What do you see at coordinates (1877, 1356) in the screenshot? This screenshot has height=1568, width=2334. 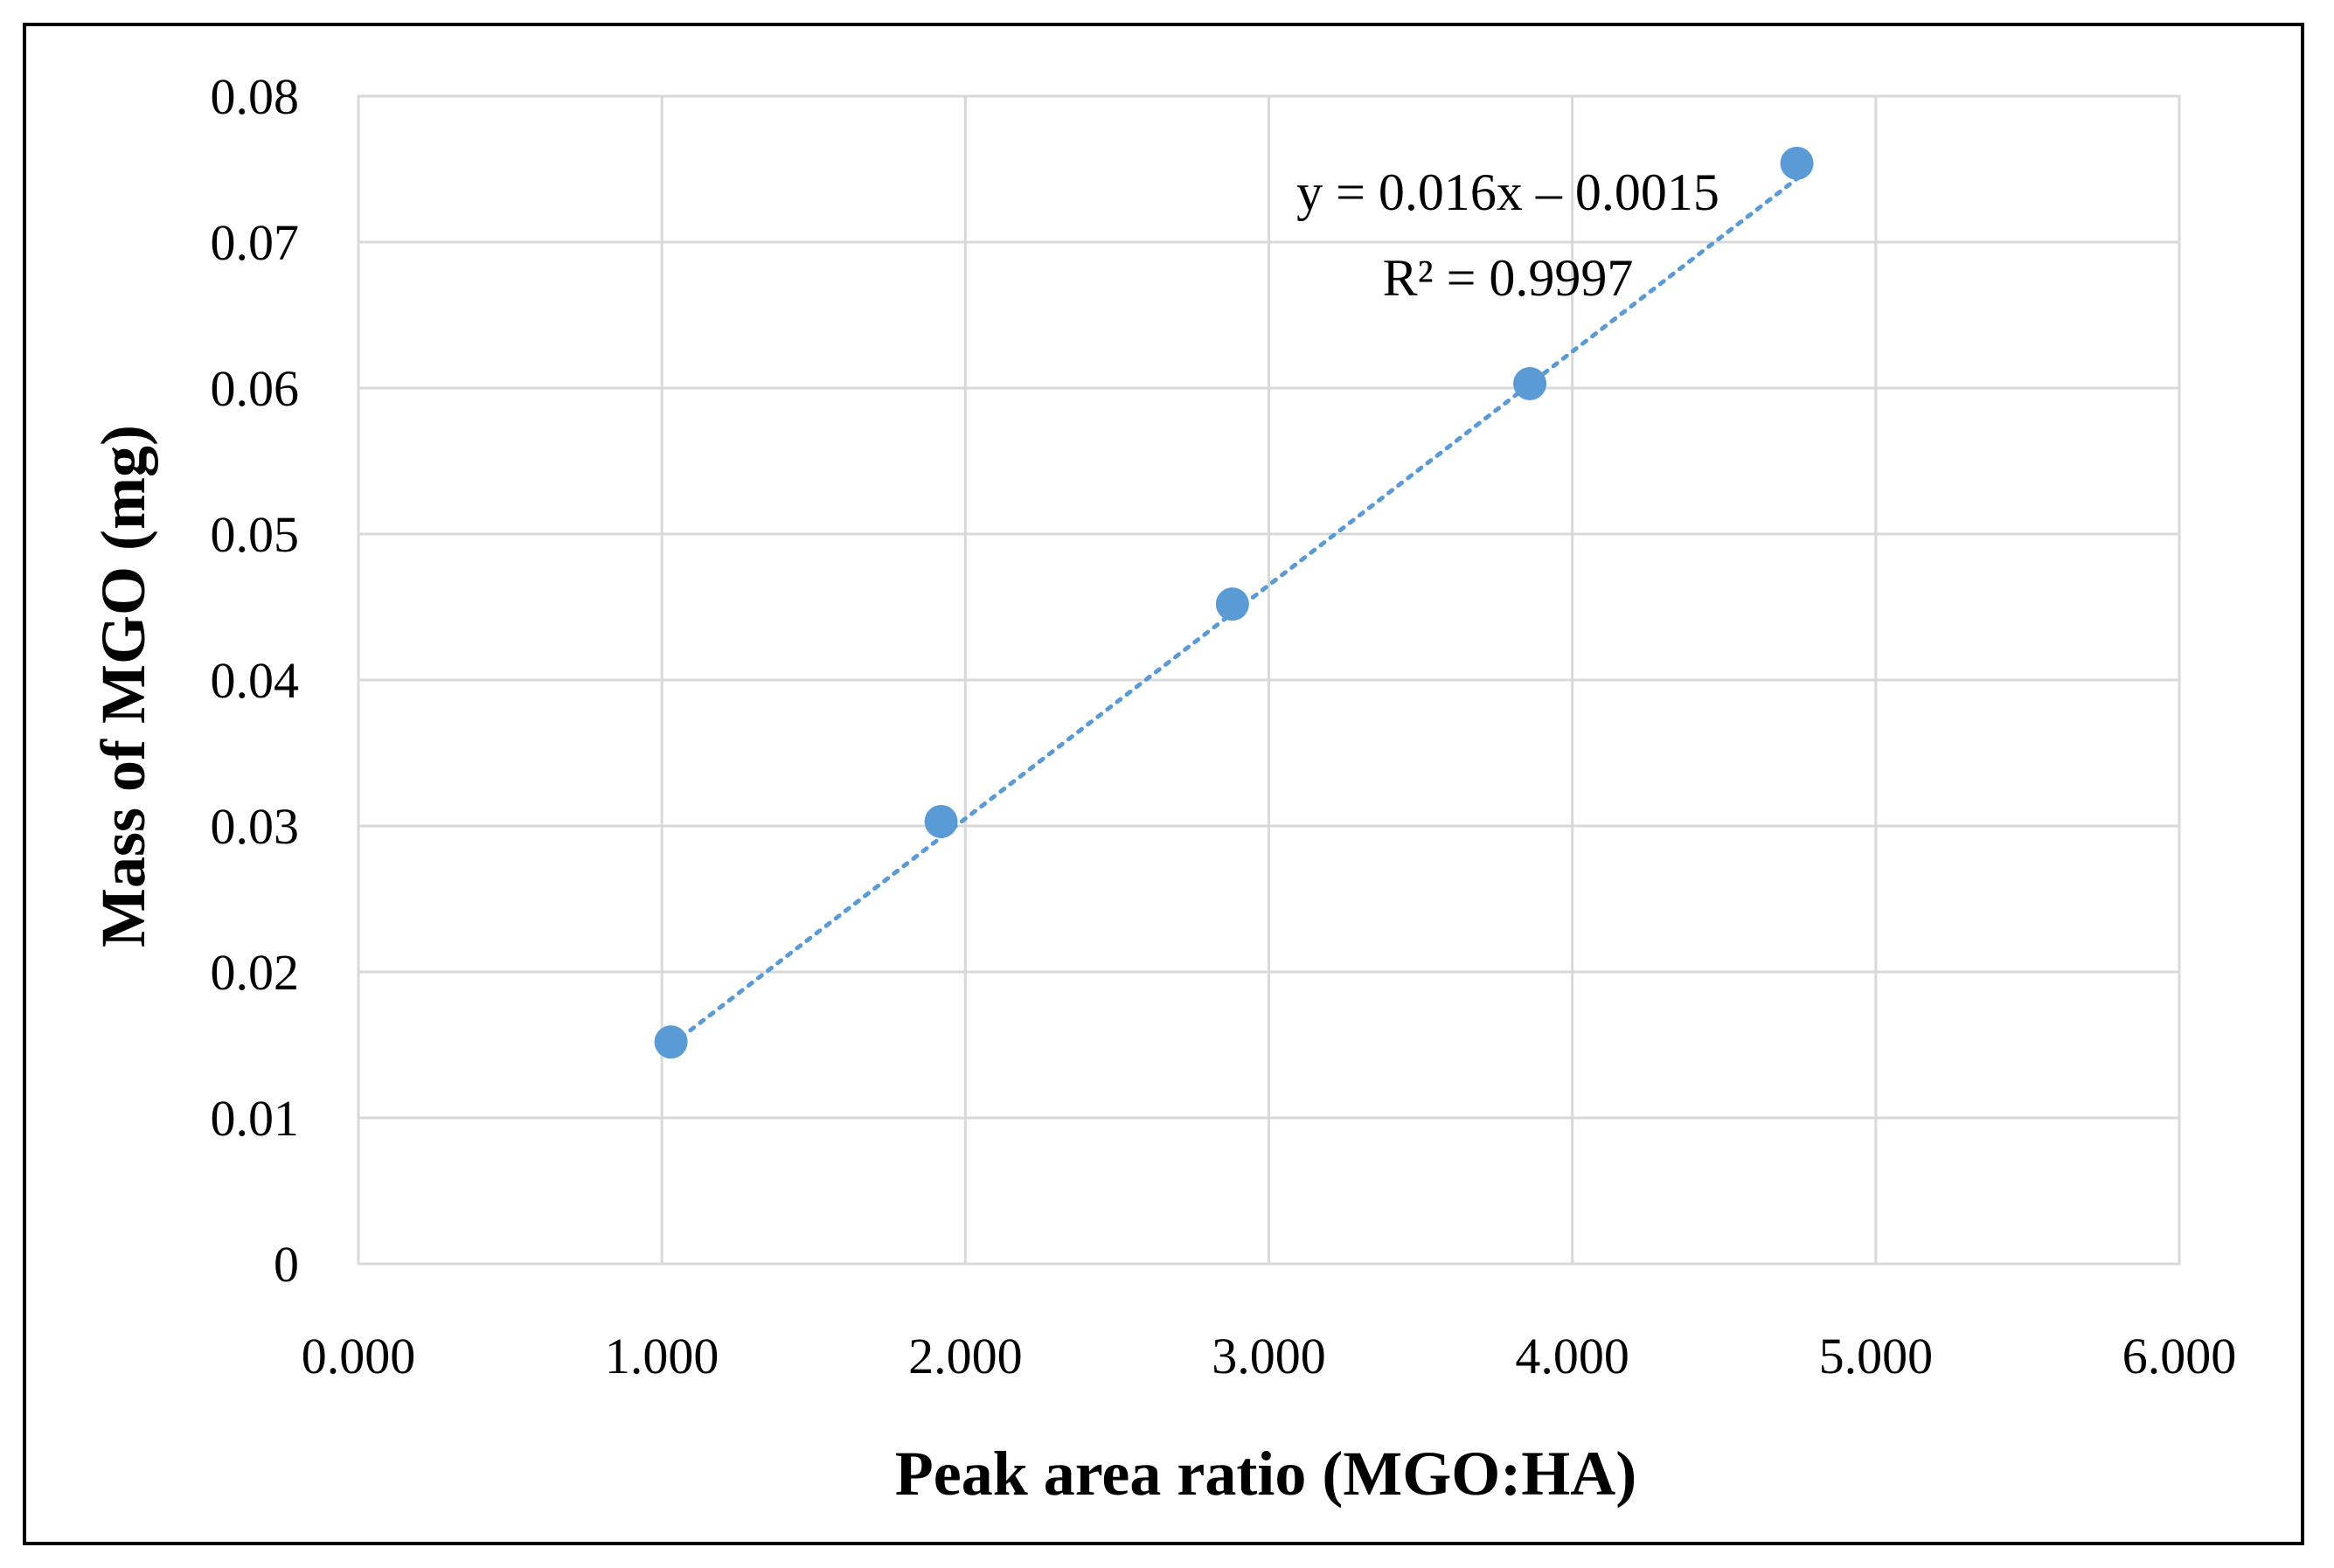 I see `x-tick-label: 5.000` at bounding box center [1877, 1356].